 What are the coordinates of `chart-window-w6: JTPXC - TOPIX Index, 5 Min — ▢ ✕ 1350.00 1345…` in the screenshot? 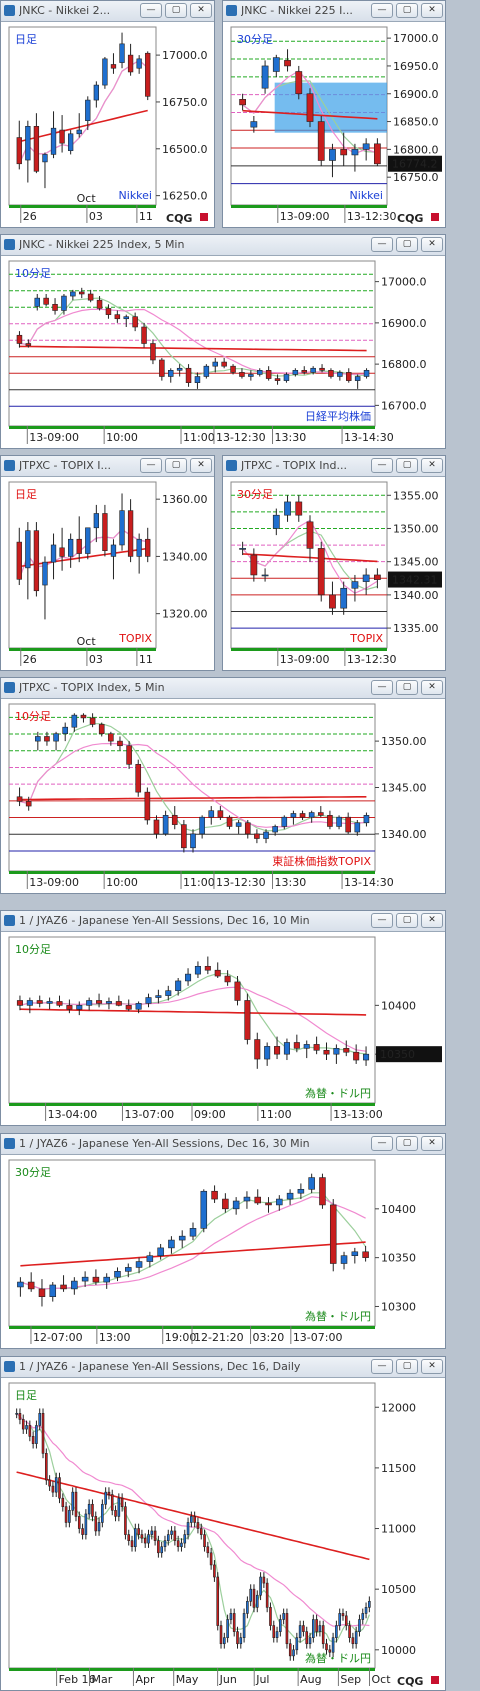 It's located at (223, 785).